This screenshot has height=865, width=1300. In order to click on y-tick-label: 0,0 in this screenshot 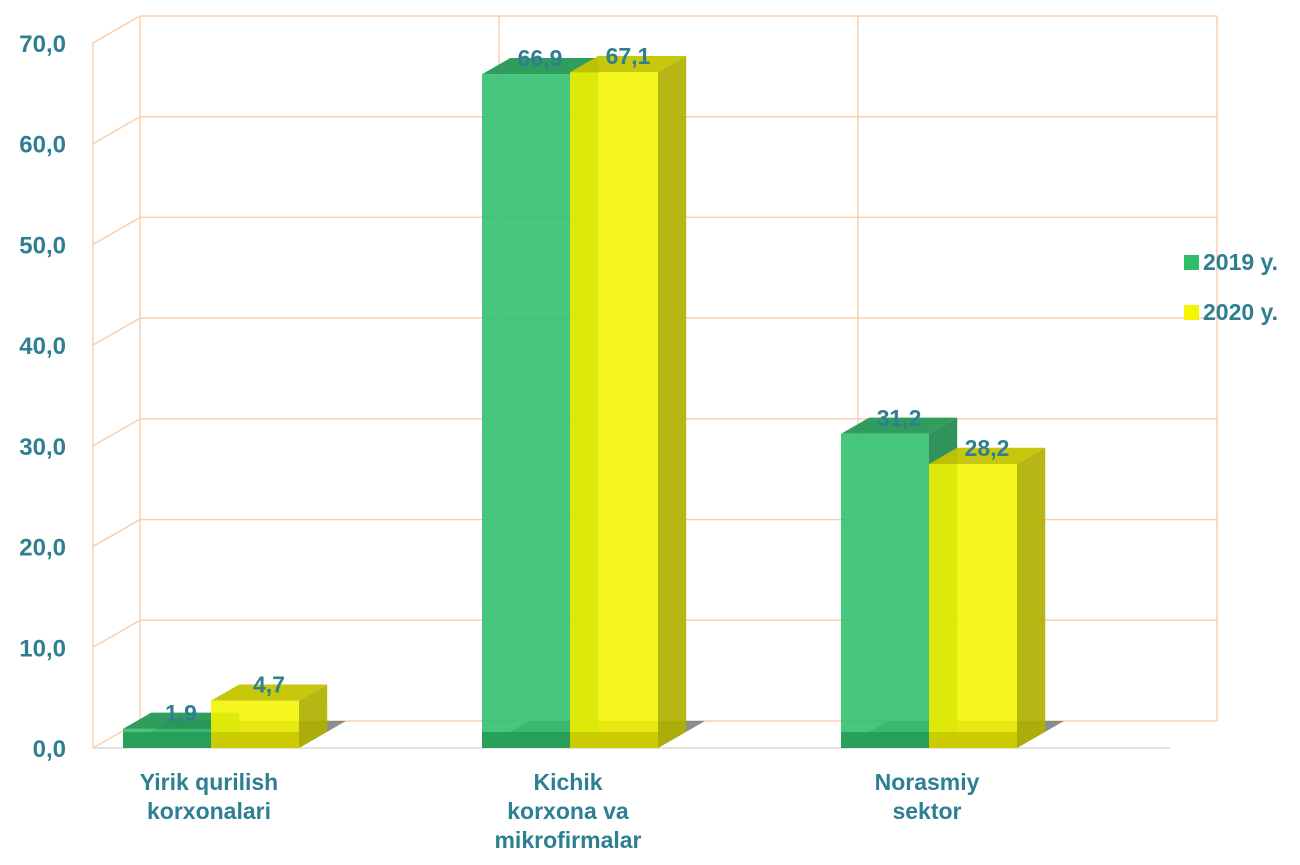, I will do `click(49, 749)`.